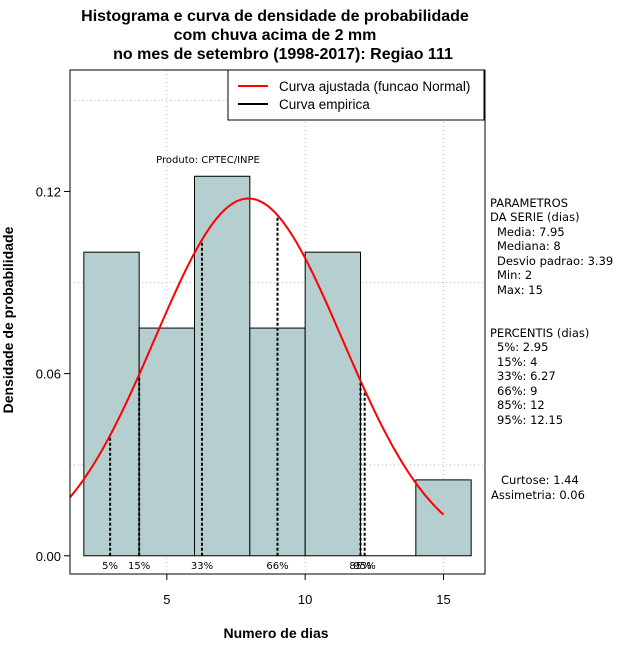  I want to click on x-axis: 5 10 15, so click(307, 590).